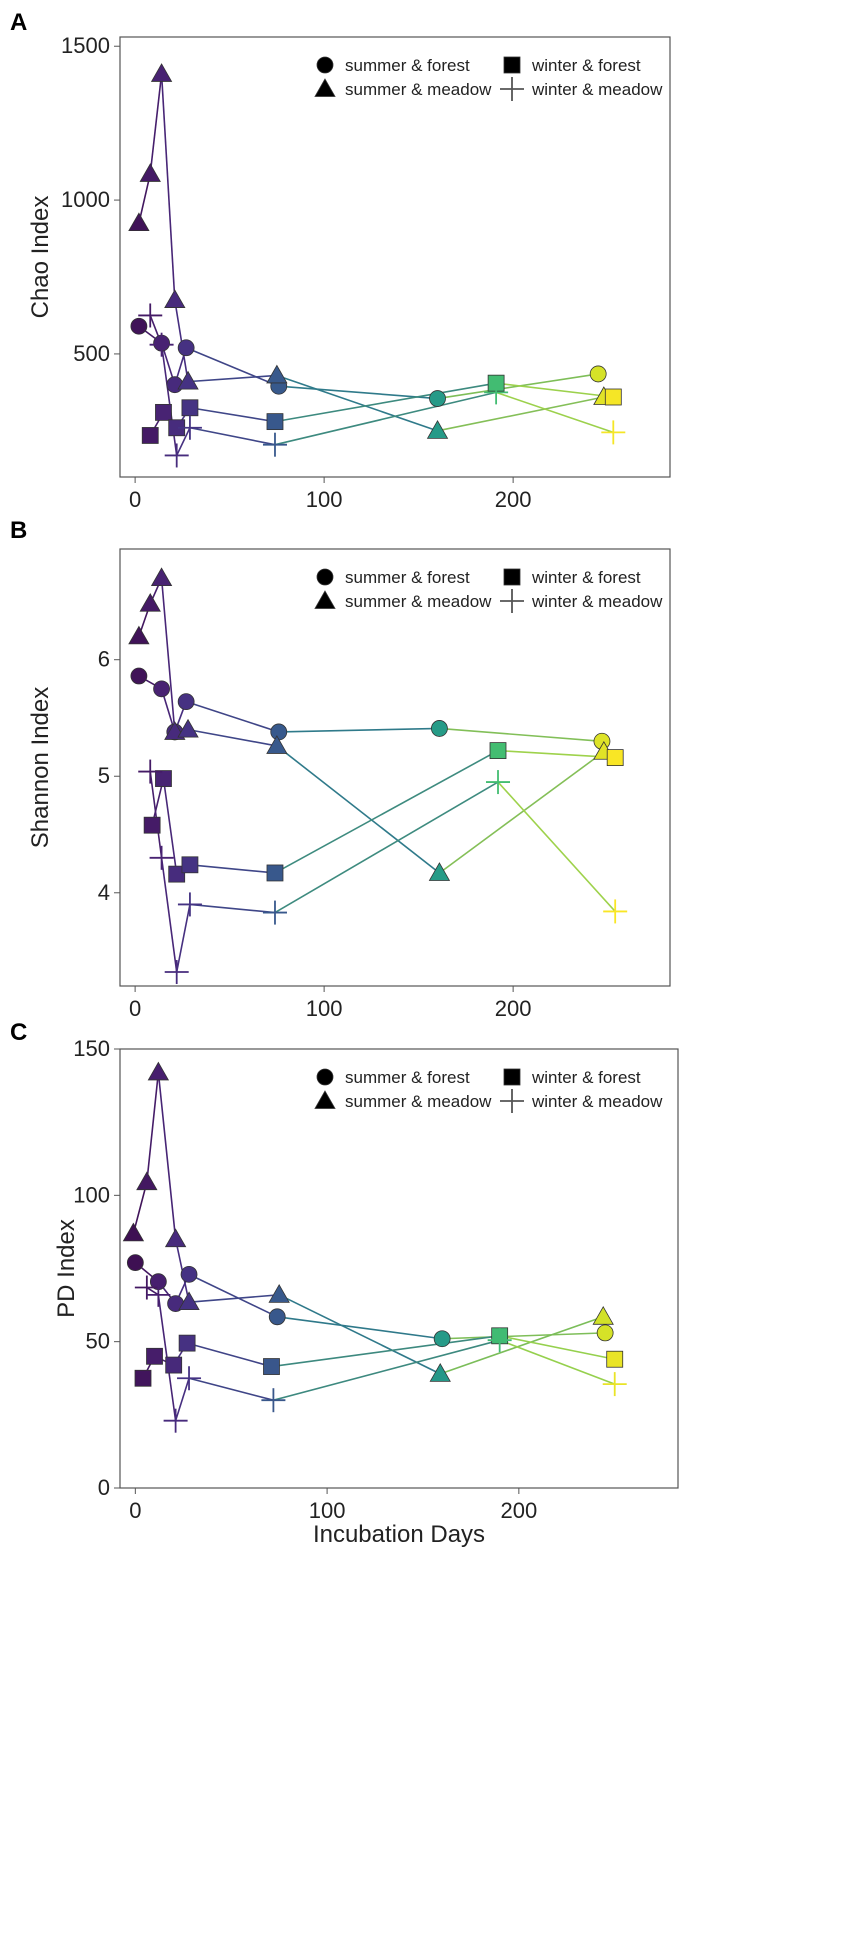 The width and height of the screenshot is (854, 1954). I want to click on panel-b-ytick-label: 6, so click(104, 659).